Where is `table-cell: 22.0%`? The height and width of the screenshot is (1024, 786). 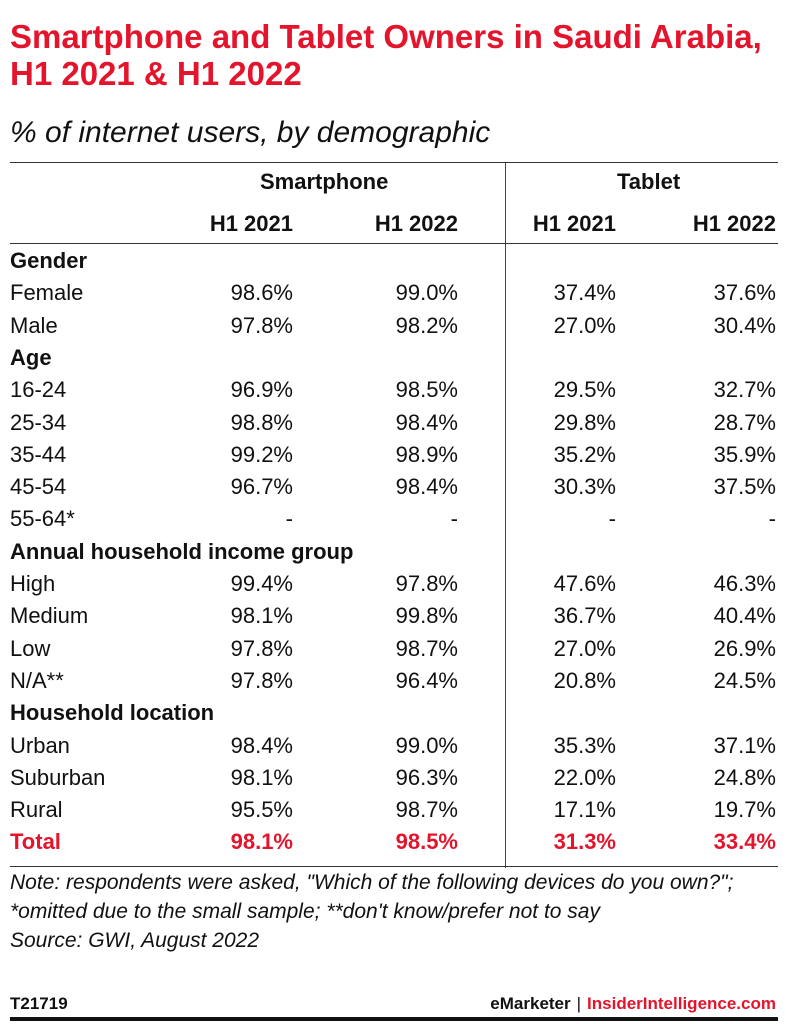 table-cell: 22.0% is located at coordinates (584, 777).